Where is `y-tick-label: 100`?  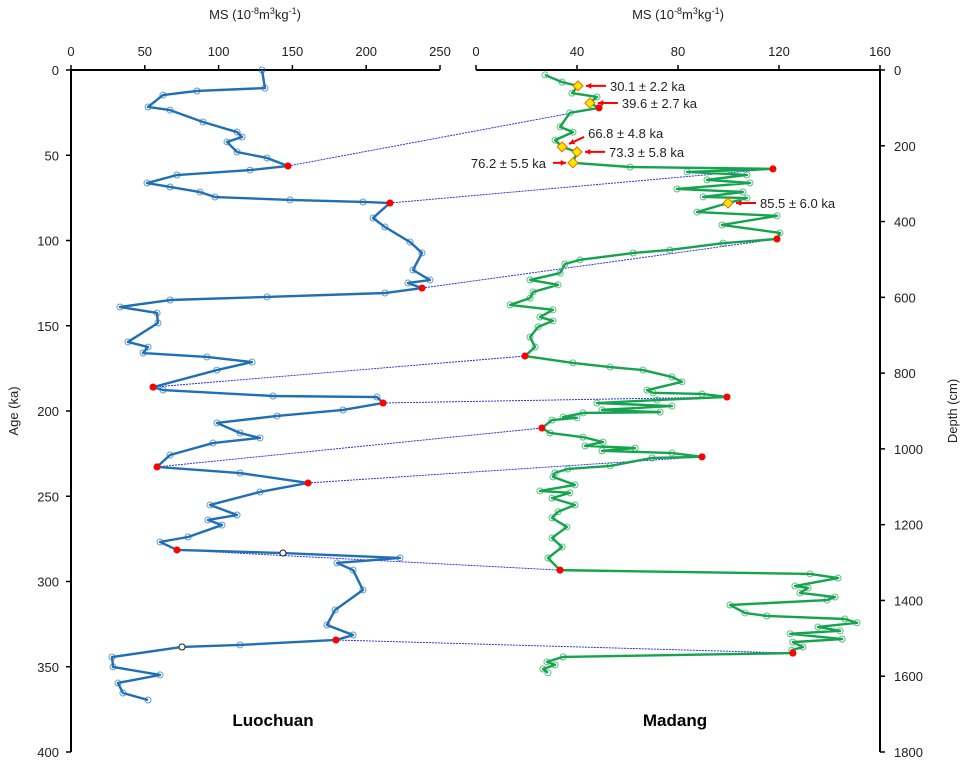
y-tick-label: 100 is located at coordinates (48, 241).